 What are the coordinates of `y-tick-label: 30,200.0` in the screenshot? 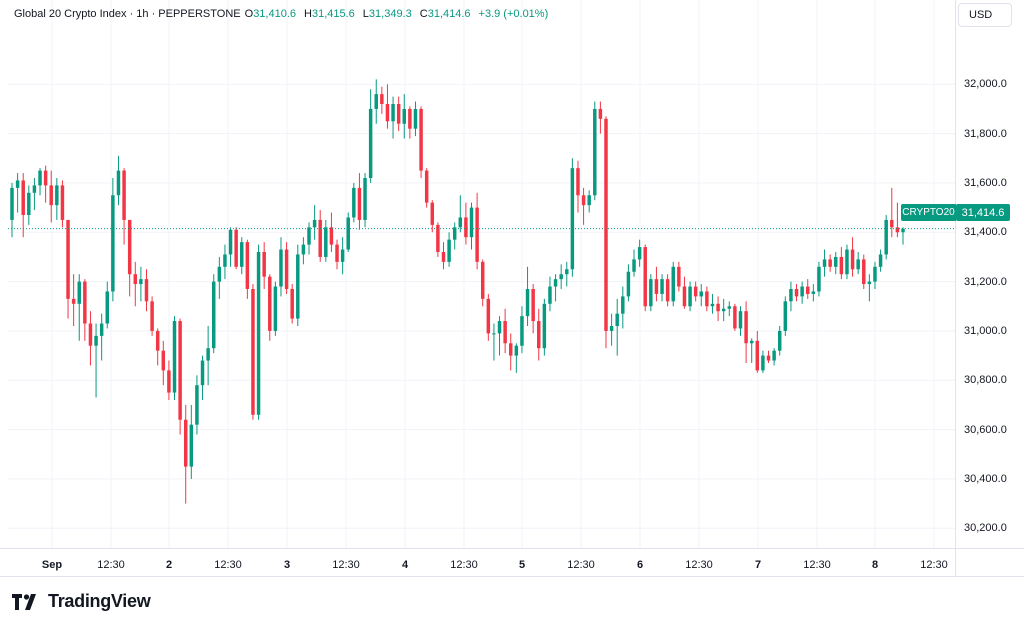 It's located at (985, 528).